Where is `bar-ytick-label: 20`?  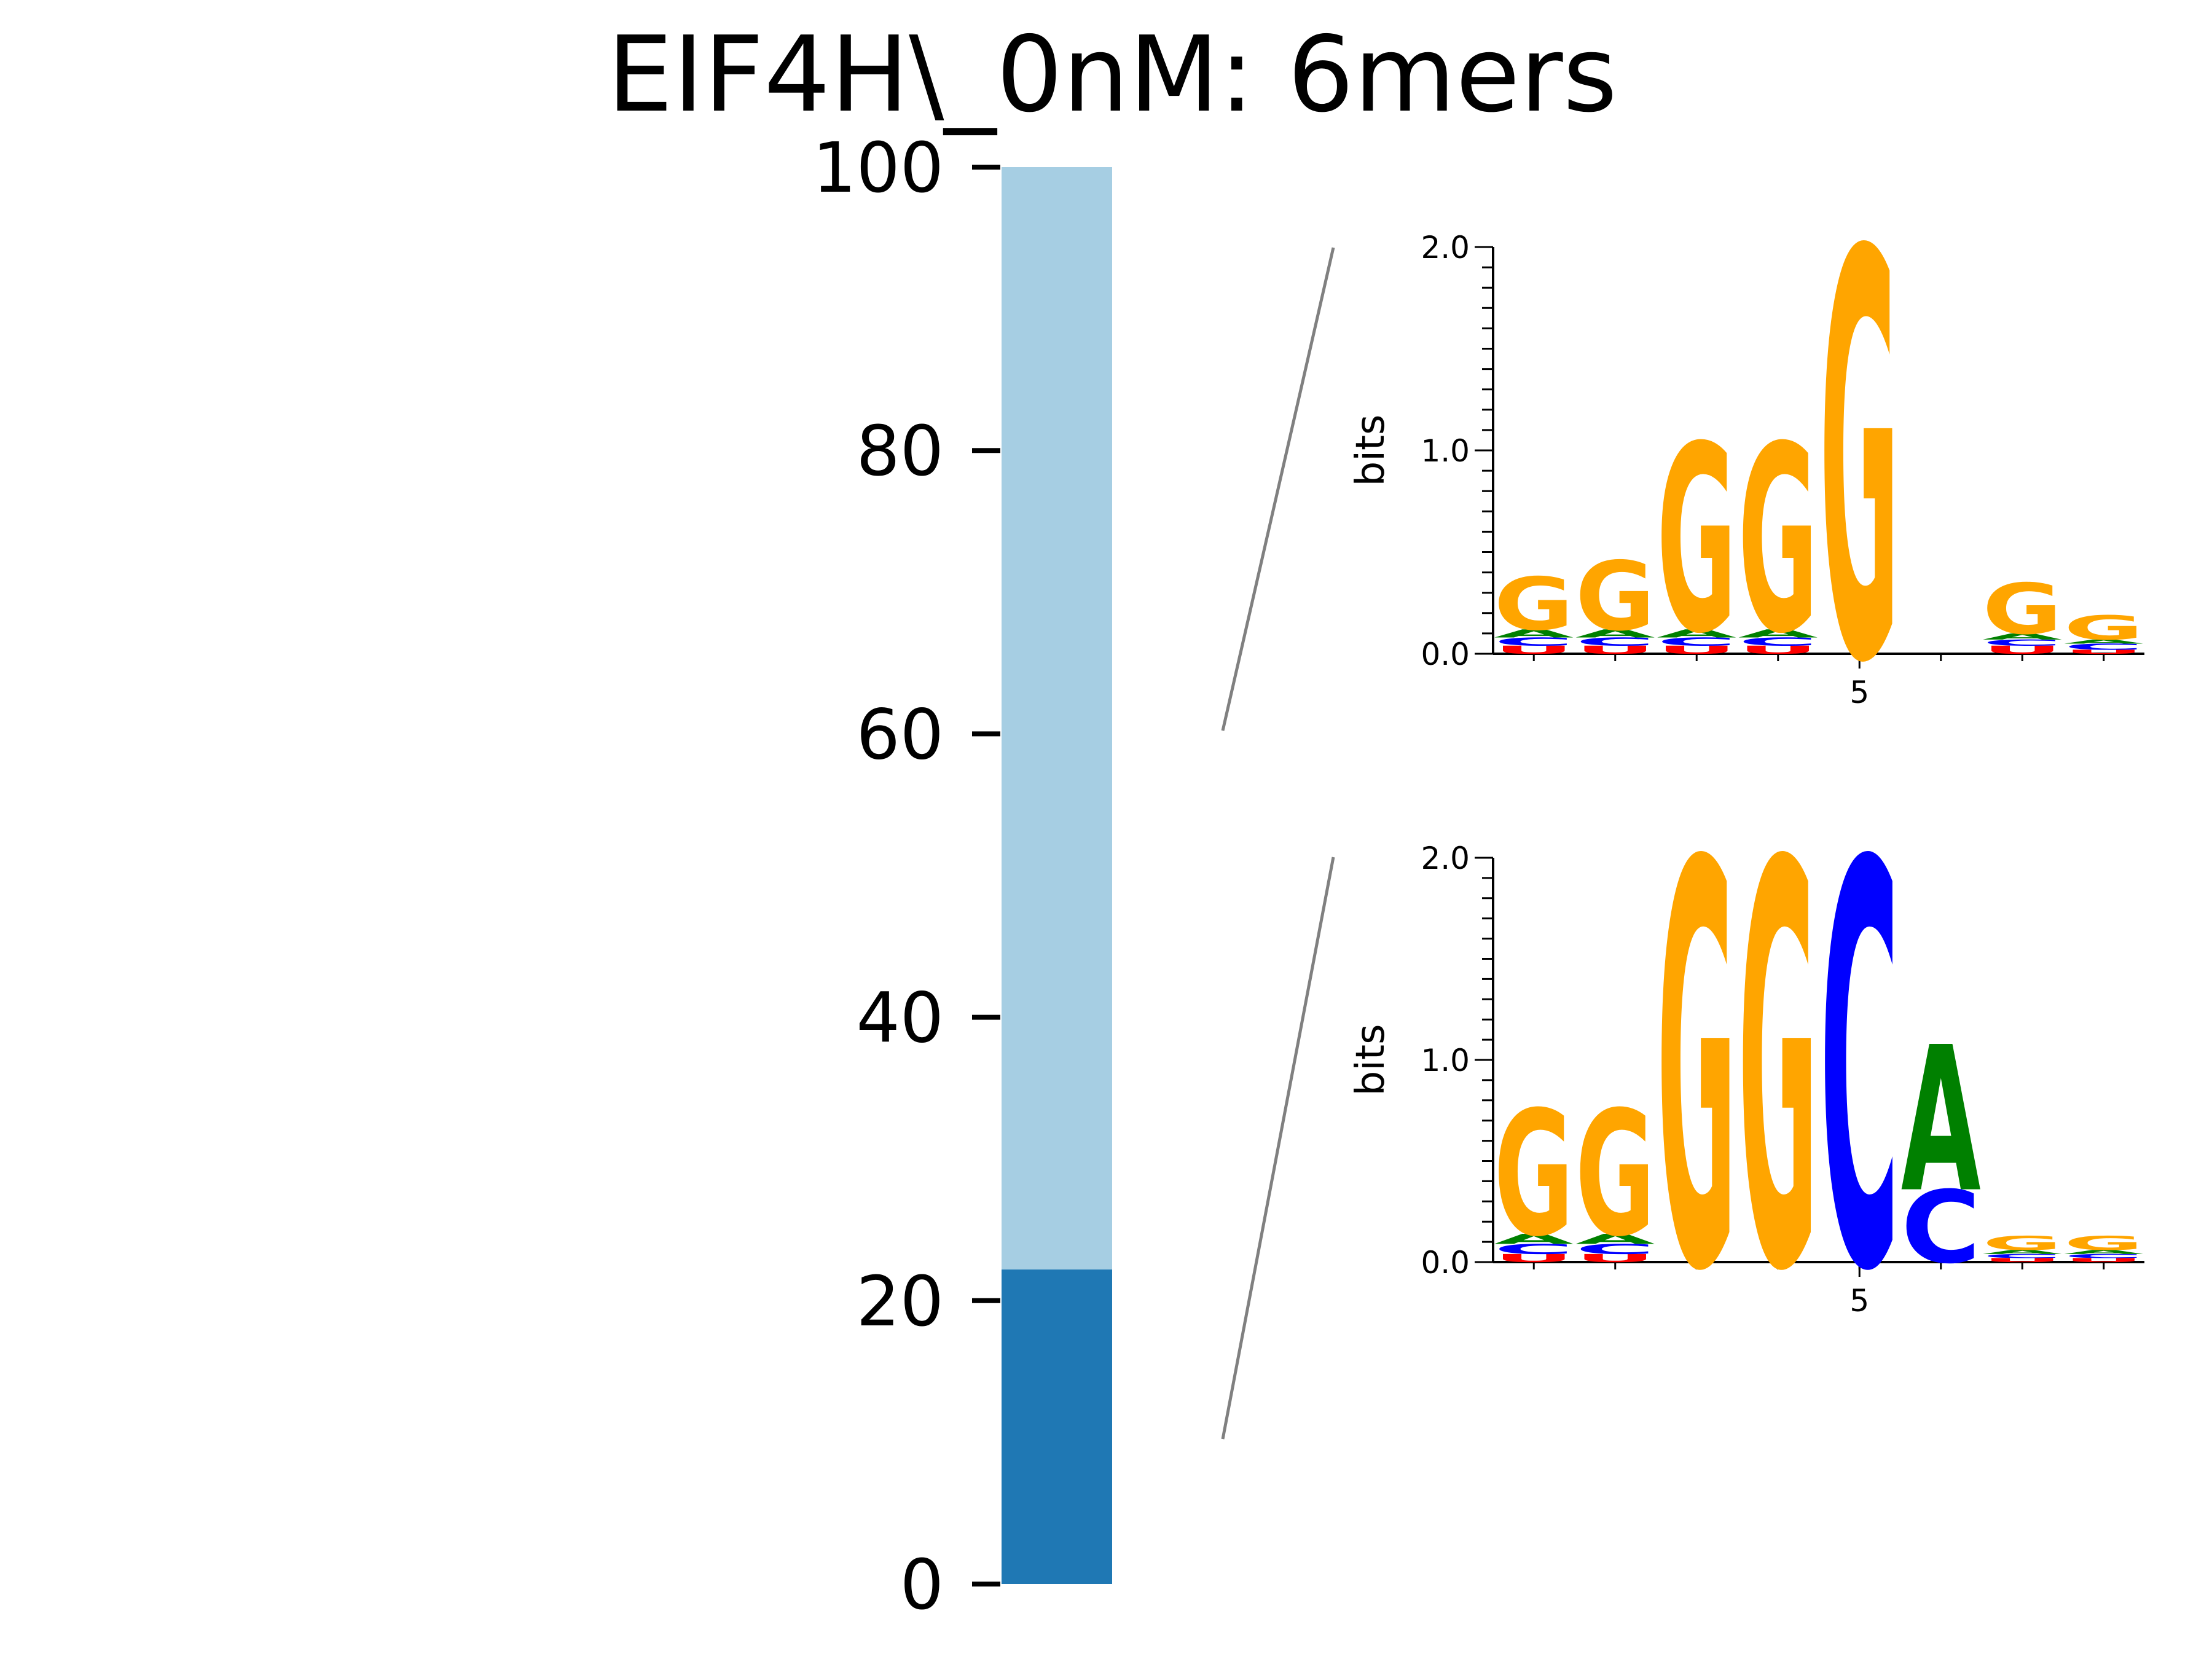 bar-ytick-label: 20 is located at coordinates (900, 1302).